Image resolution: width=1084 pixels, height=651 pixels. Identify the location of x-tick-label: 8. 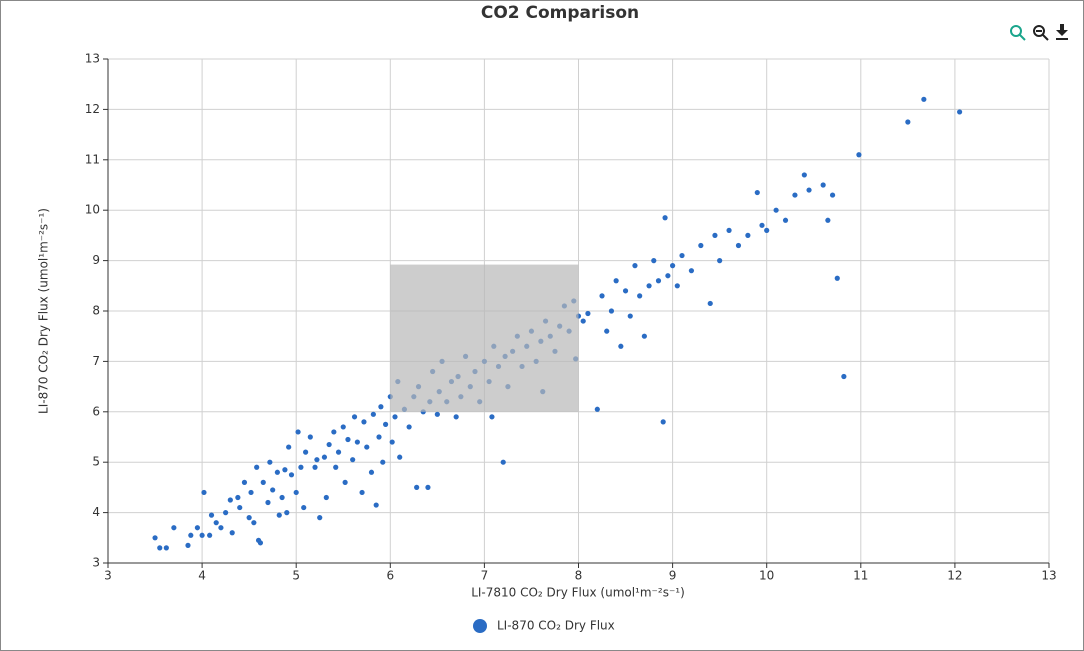
(579, 576).